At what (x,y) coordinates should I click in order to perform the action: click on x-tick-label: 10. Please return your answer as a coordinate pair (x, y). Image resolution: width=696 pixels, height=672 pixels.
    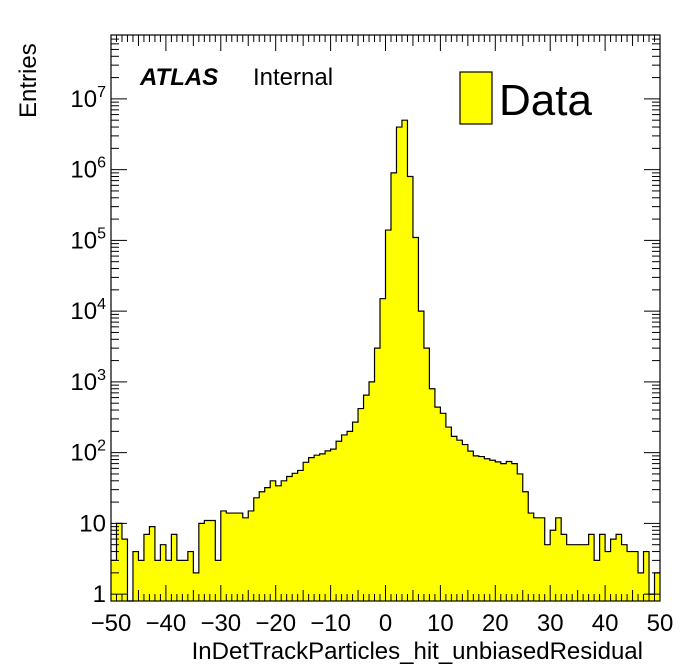
    Looking at the image, I should click on (440, 623).